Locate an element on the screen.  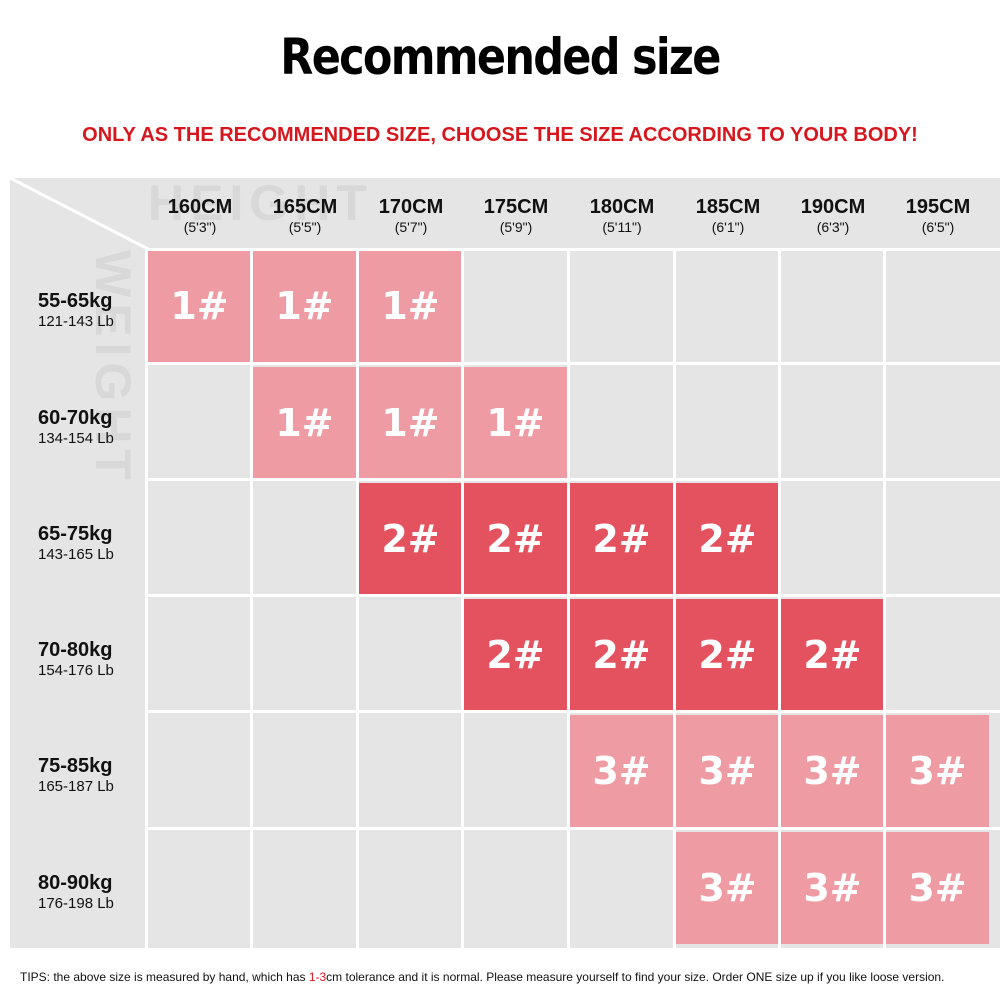
page-title: Recommended size is located at coordinates (500, 57).